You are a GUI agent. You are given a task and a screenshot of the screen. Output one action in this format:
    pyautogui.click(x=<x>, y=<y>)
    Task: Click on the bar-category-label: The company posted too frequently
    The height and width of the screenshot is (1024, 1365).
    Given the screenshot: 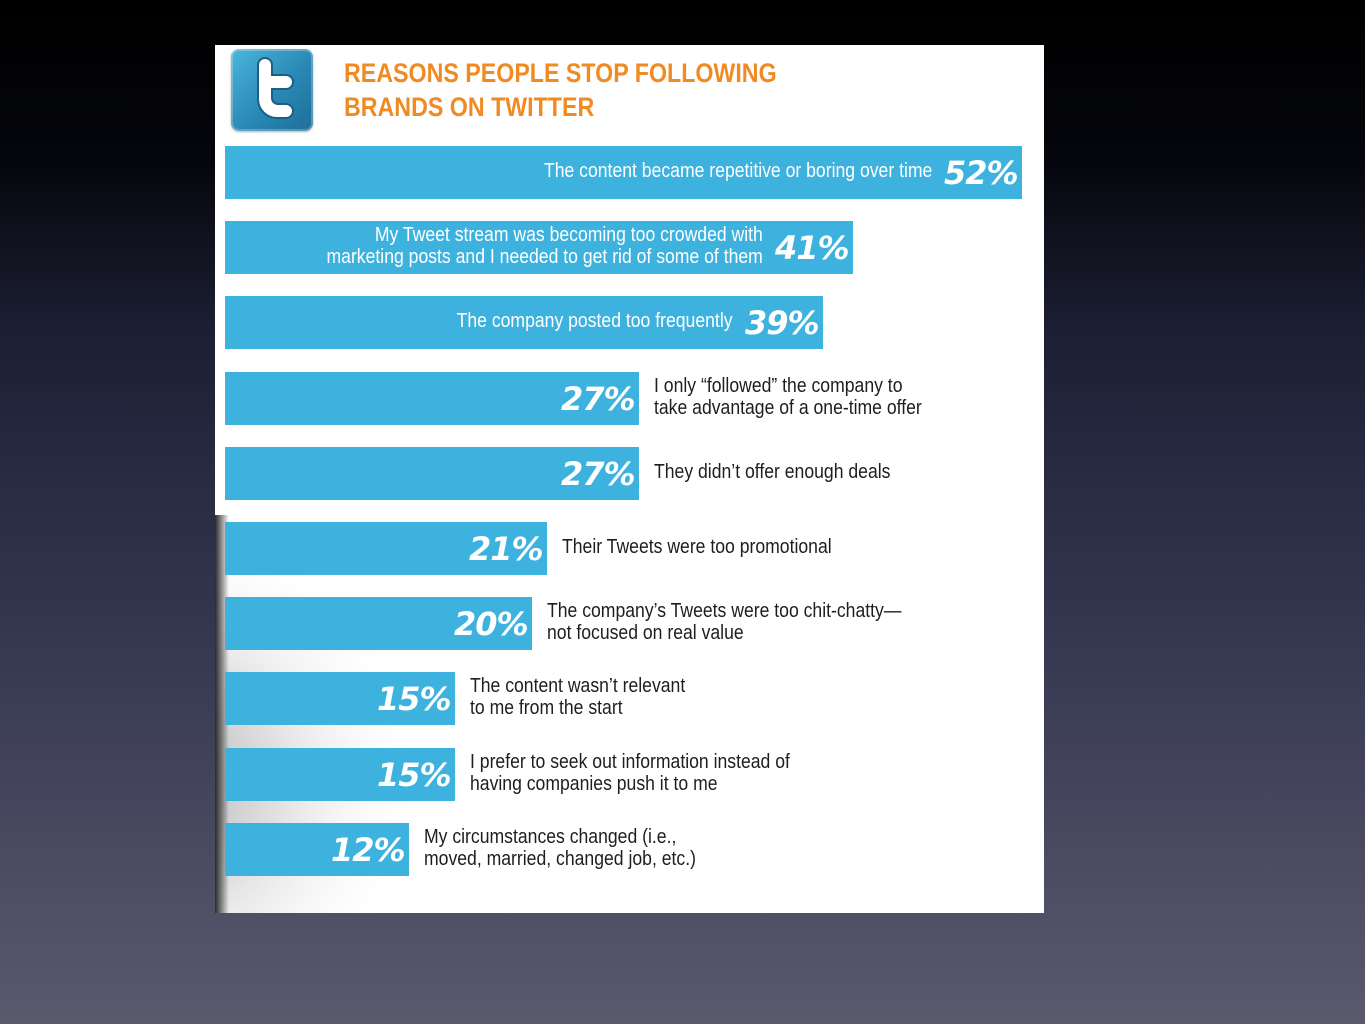 What is the action you would take?
    pyautogui.click(x=595, y=321)
    